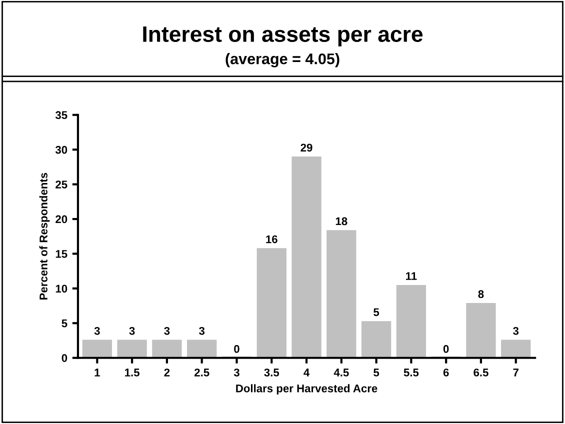 The width and height of the screenshot is (565, 424). Describe the element at coordinates (377, 312) in the screenshot. I see `data-label: 5` at that location.